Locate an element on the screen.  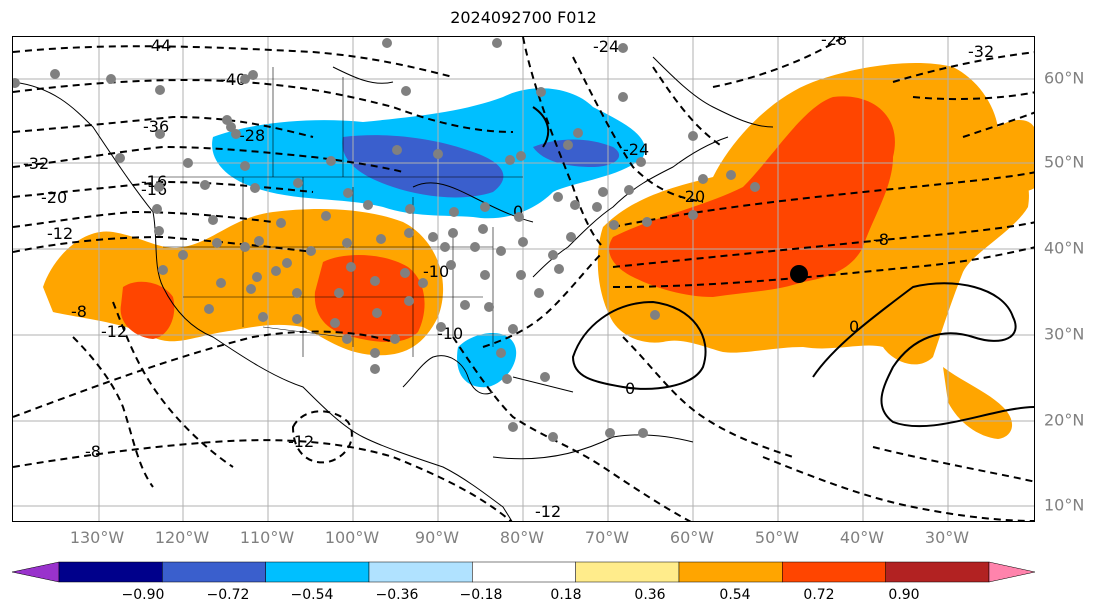
red-region-atlantic is located at coordinates (752, 197).